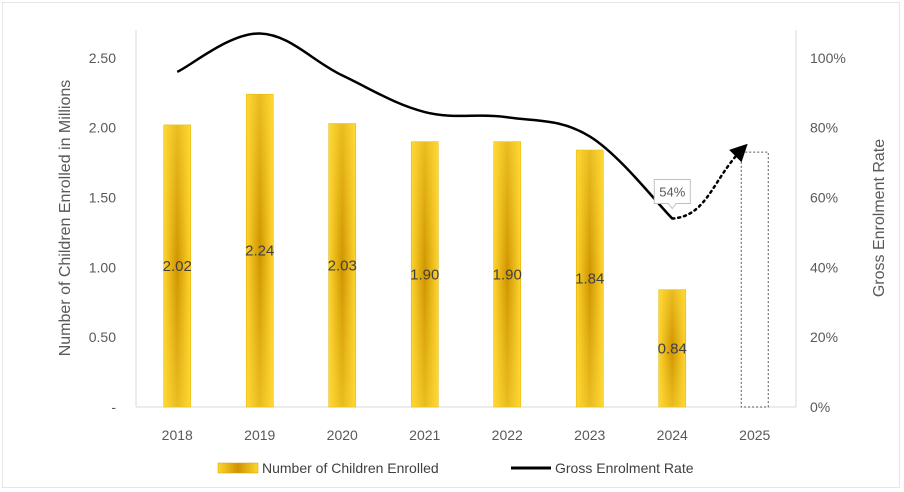  I want to click on bar-2019, so click(259, 250).